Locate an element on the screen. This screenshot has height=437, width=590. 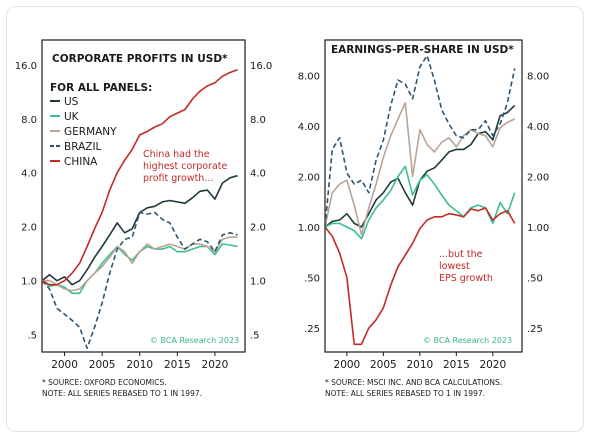
left-ytick-left-label: 4.0 is located at coordinates (29, 174).